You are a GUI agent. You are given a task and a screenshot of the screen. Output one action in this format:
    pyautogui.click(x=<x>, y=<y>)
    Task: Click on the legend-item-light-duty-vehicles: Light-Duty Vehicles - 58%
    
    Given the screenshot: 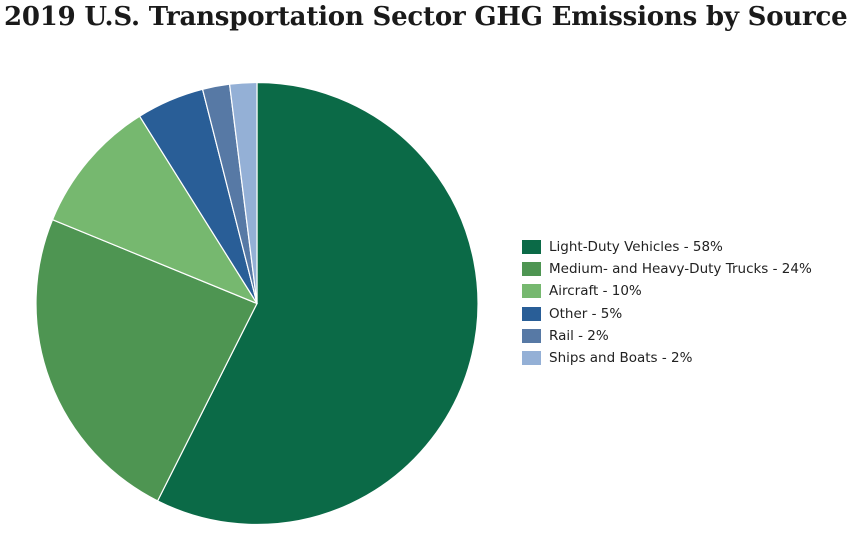 What is the action you would take?
    pyautogui.click(x=667, y=247)
    